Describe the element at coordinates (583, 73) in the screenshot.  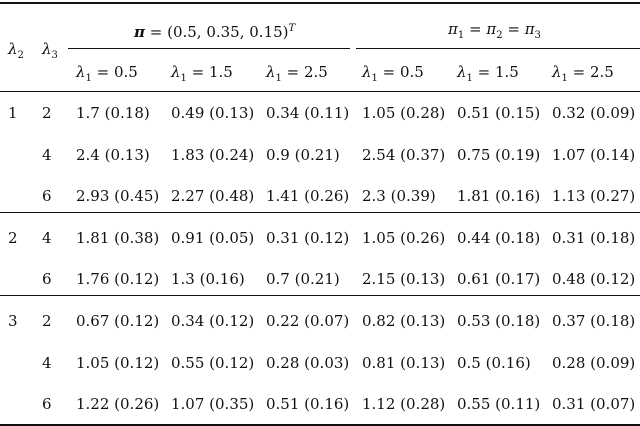
I see `subcol-header-6: λ1 = 2.5` at that location.